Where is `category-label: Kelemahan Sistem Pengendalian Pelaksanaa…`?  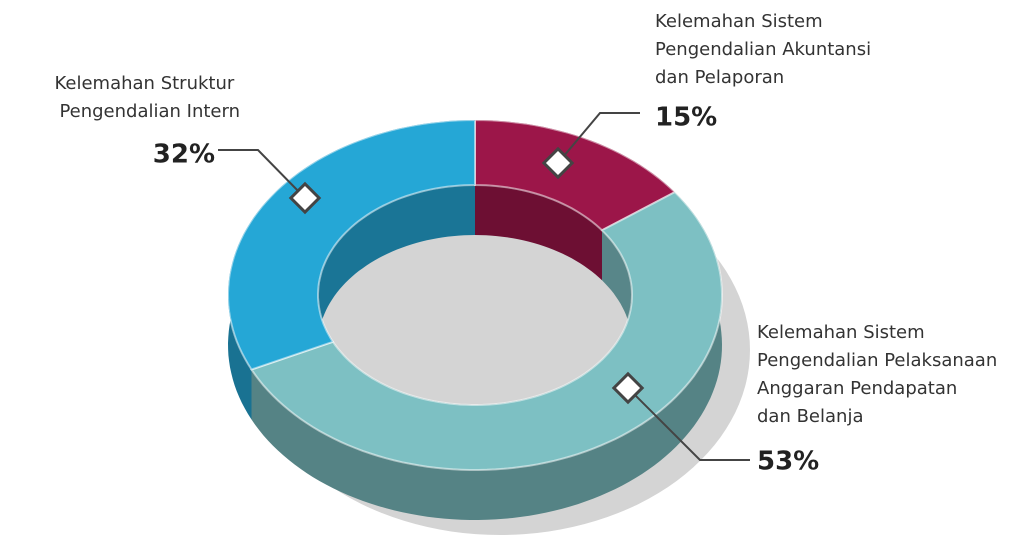 category-label: Kelemahan Sistem Pengendalian Pelaksanaa… is located at coordinates (880, 374).